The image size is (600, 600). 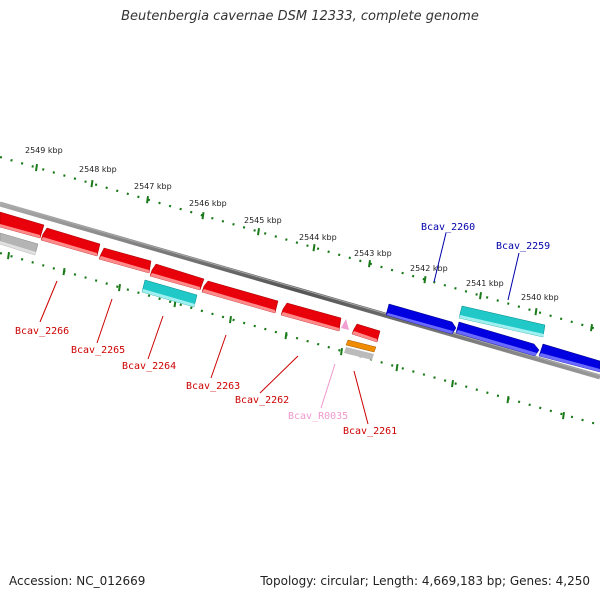 I want to click on scale-label-2545: 2545 kbp, so click(x=263, y=220).